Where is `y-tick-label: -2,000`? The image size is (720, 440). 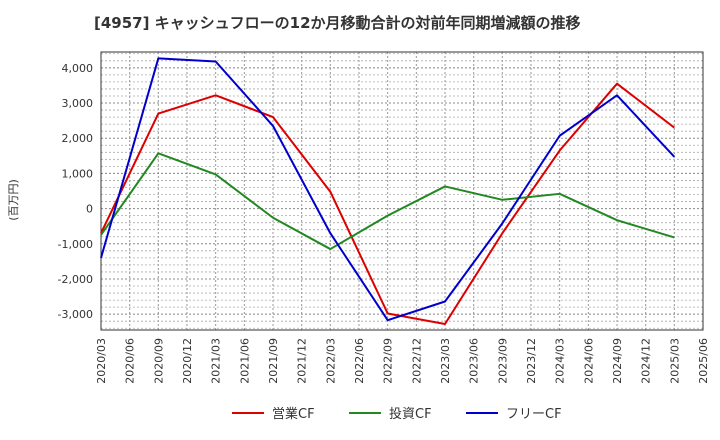 y-tick-label: -2,000 is located at coordinates (75, 279).